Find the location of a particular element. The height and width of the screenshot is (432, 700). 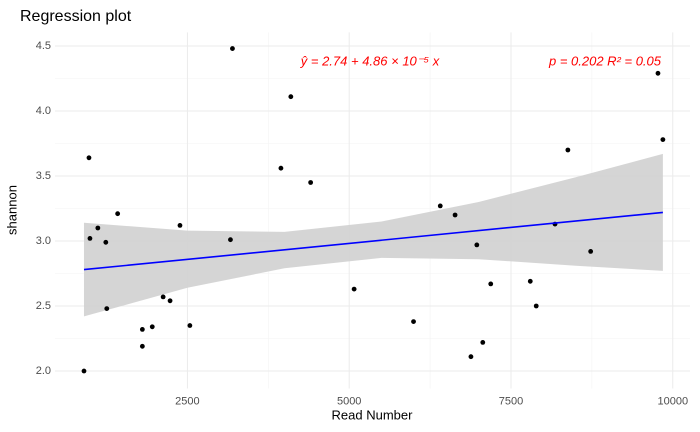

y-tick-label: 2.5 is located at coordinates (43, 306).